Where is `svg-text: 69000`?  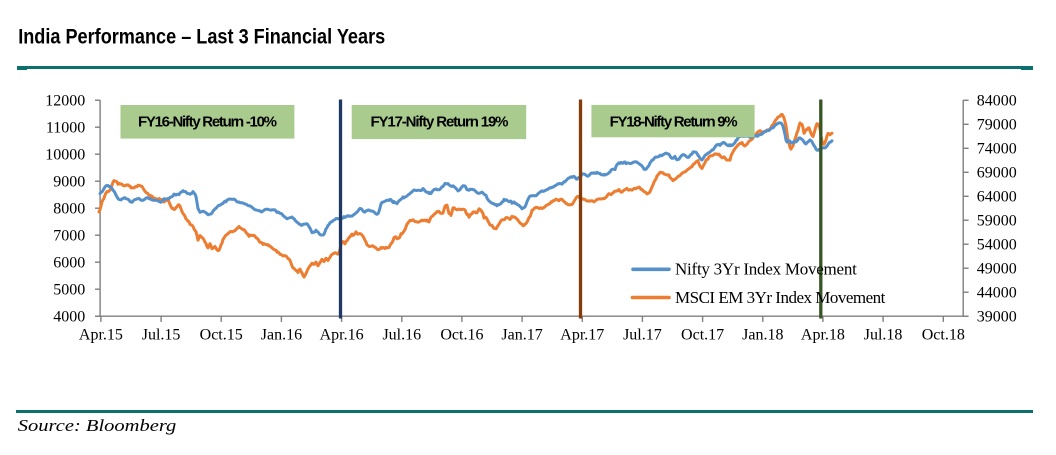
svg-text: 69000 is located at coordinates (997, 173).